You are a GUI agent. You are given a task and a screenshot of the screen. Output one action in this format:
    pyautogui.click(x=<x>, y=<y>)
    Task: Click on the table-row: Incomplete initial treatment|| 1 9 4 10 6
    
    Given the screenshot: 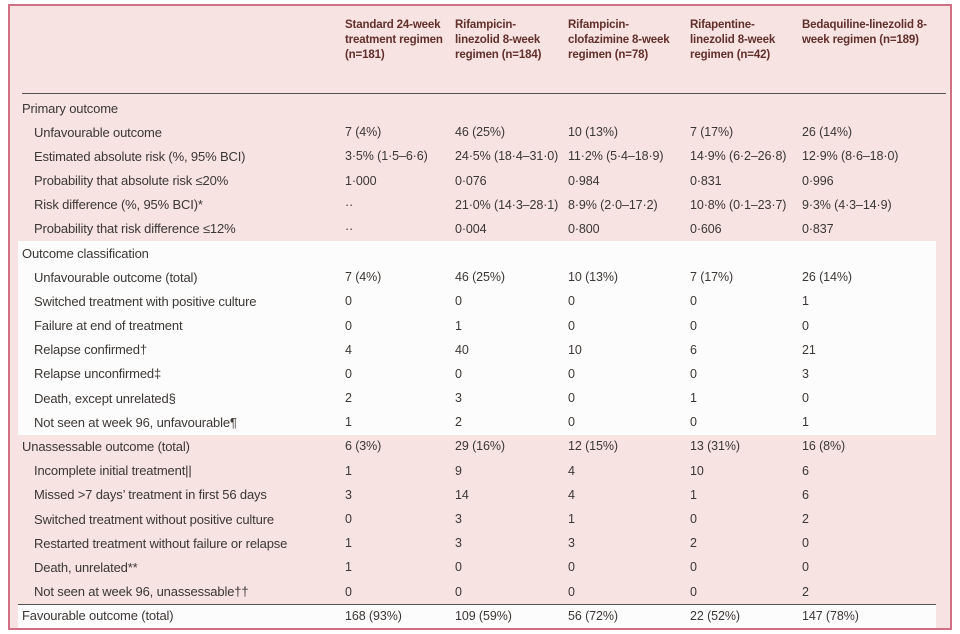 What is the action you would take?
    pyautogui.click(x=480, y=471)
    